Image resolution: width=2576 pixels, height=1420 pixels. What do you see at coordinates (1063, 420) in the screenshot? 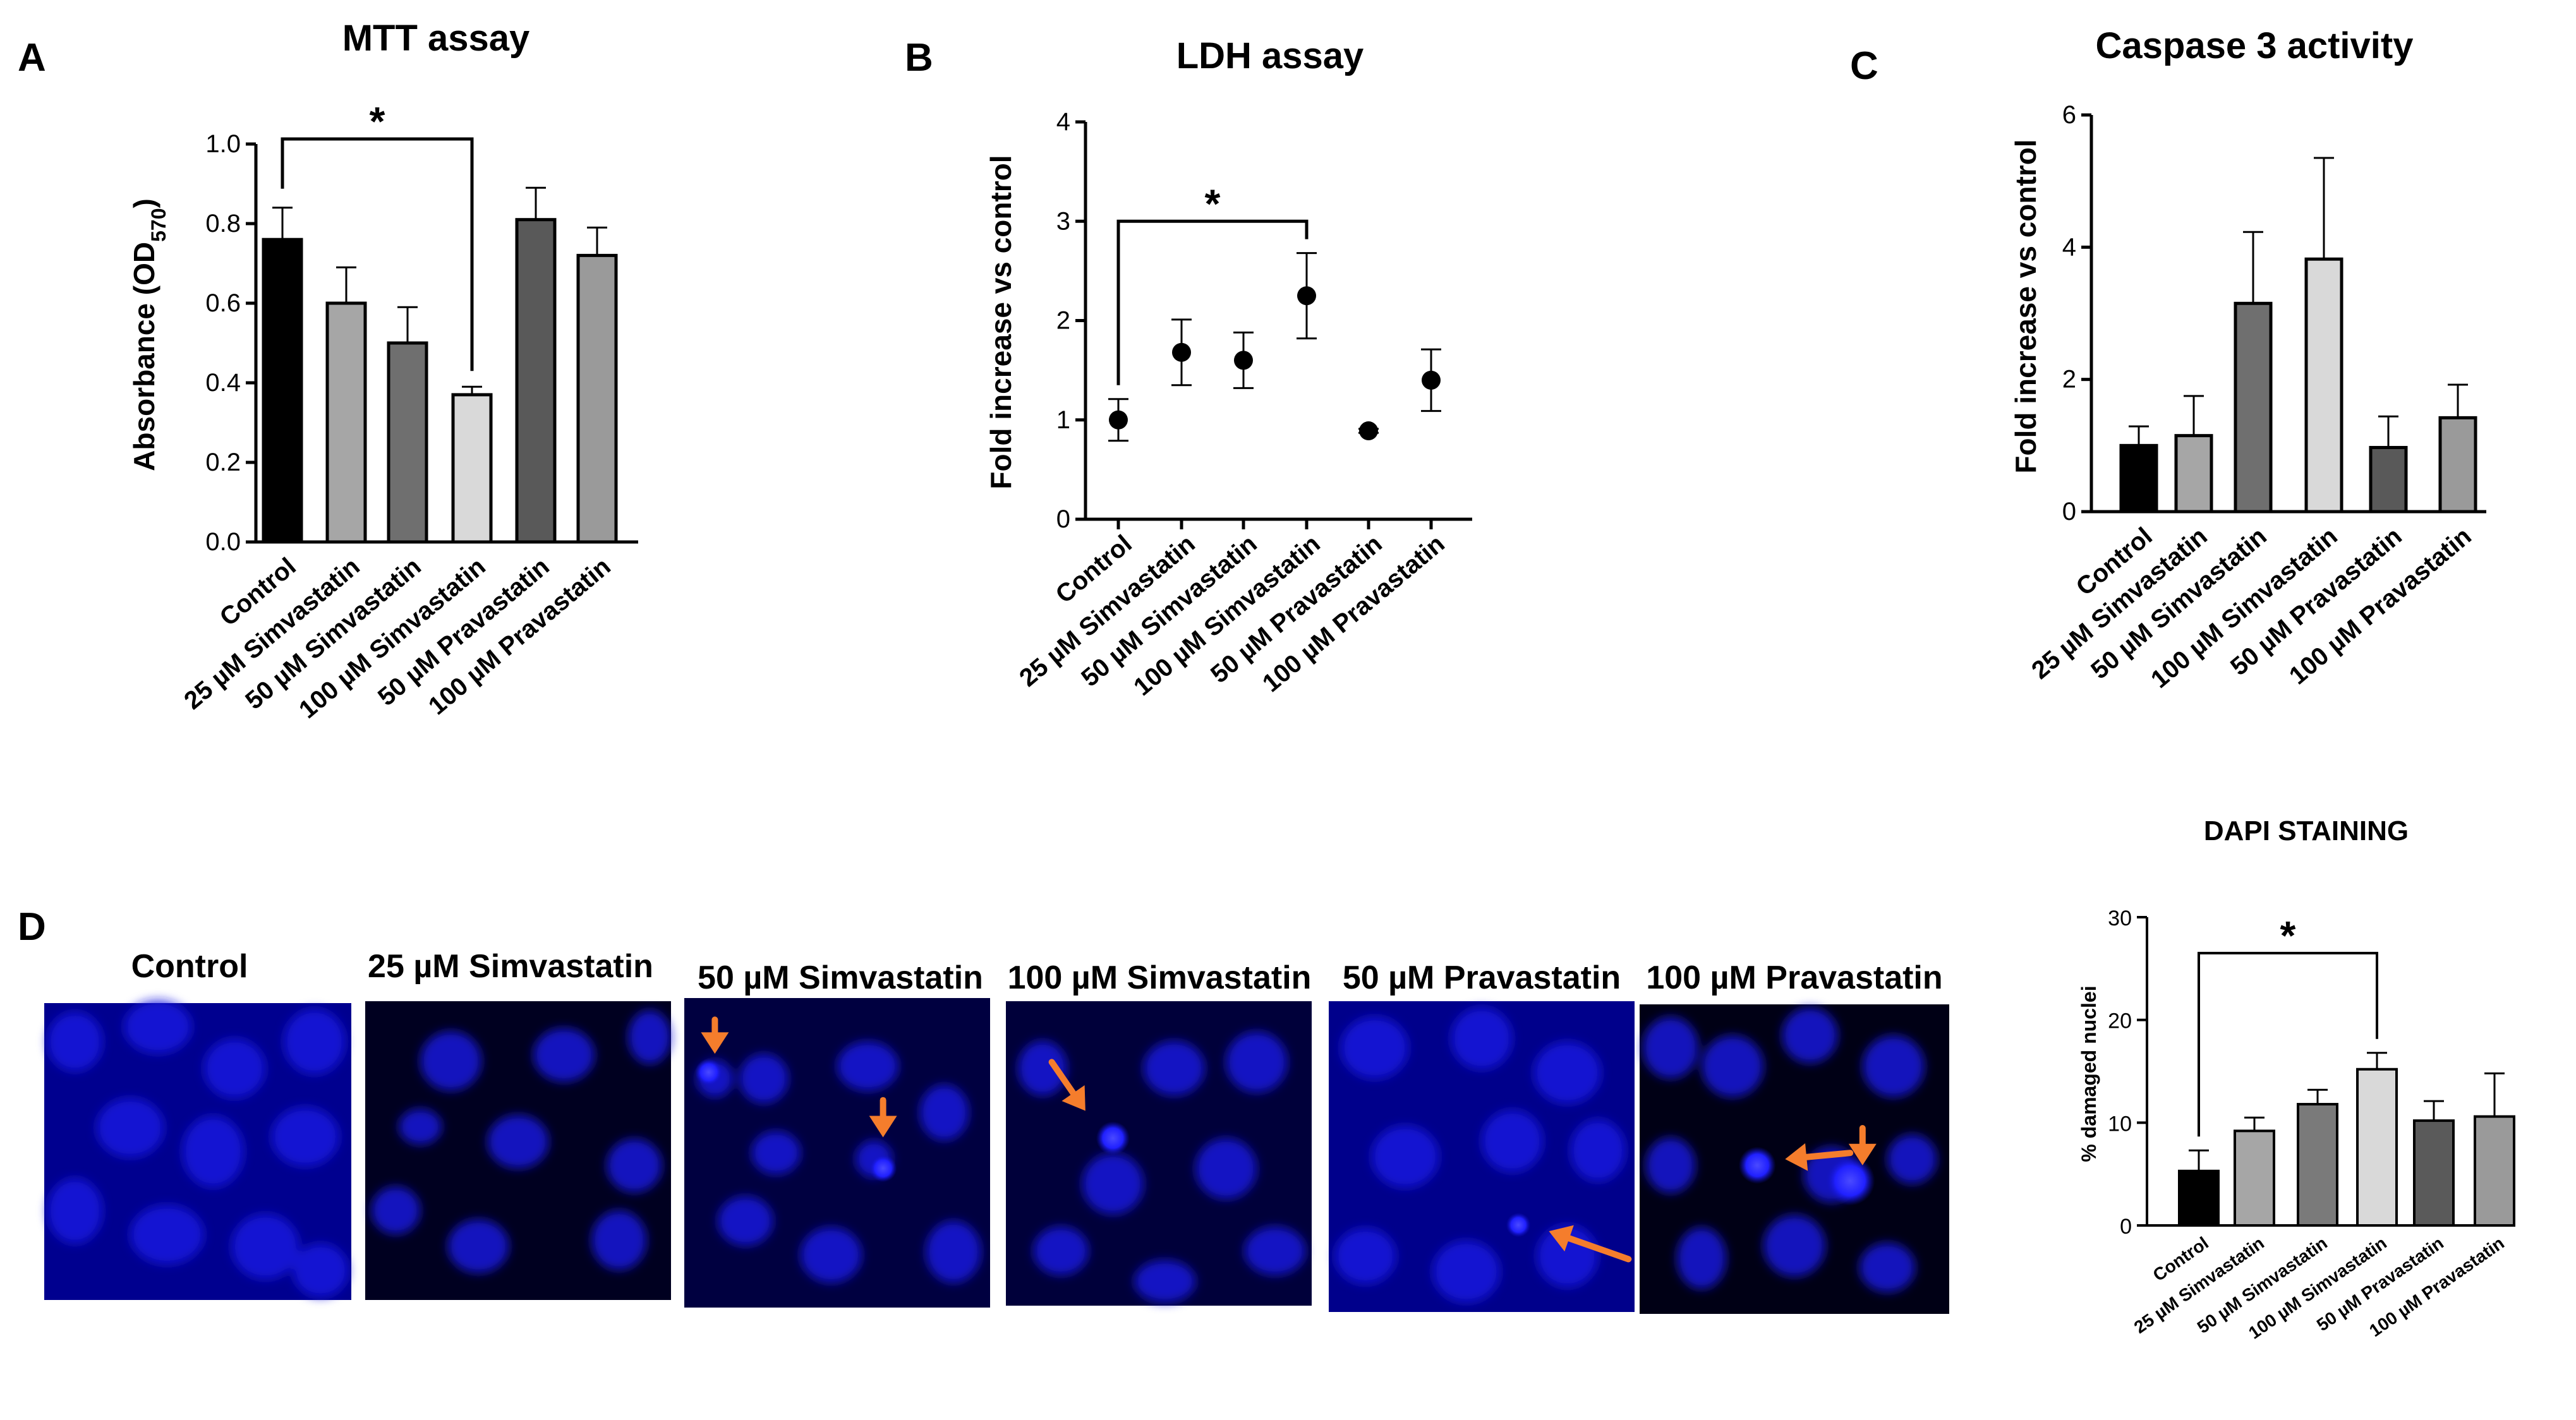
I see `ldh-y-tick-label: 1` at bounding box center [1063, 420].